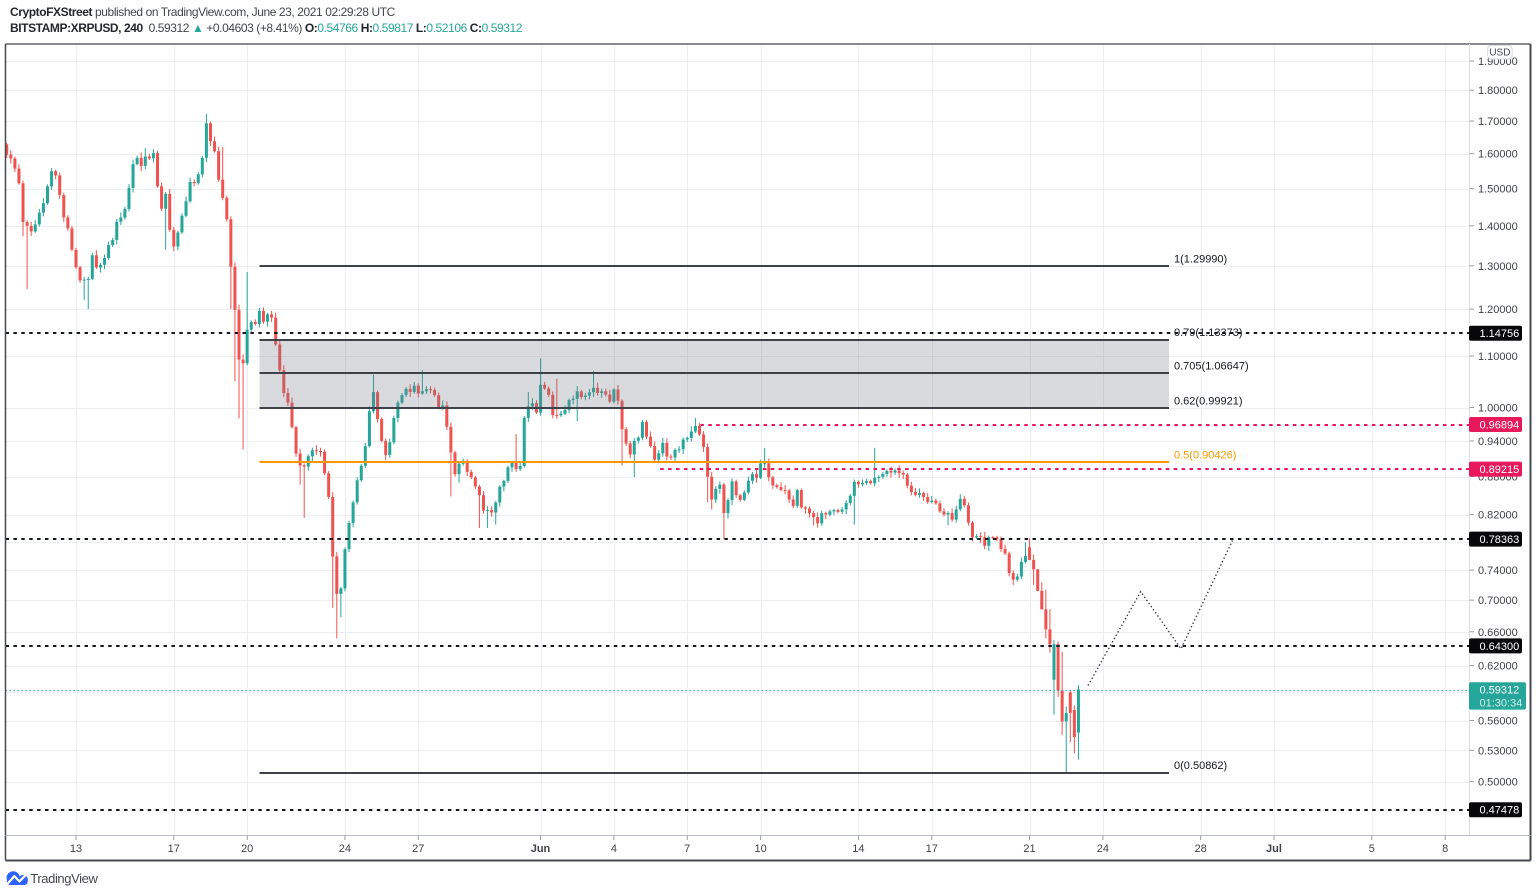 This screenshot has height=895, width=1536. What do you see at coordinates (1498, 571) in the screenshot?
I see `svg-text: 0.74000` at bounding box center [1498, 571].